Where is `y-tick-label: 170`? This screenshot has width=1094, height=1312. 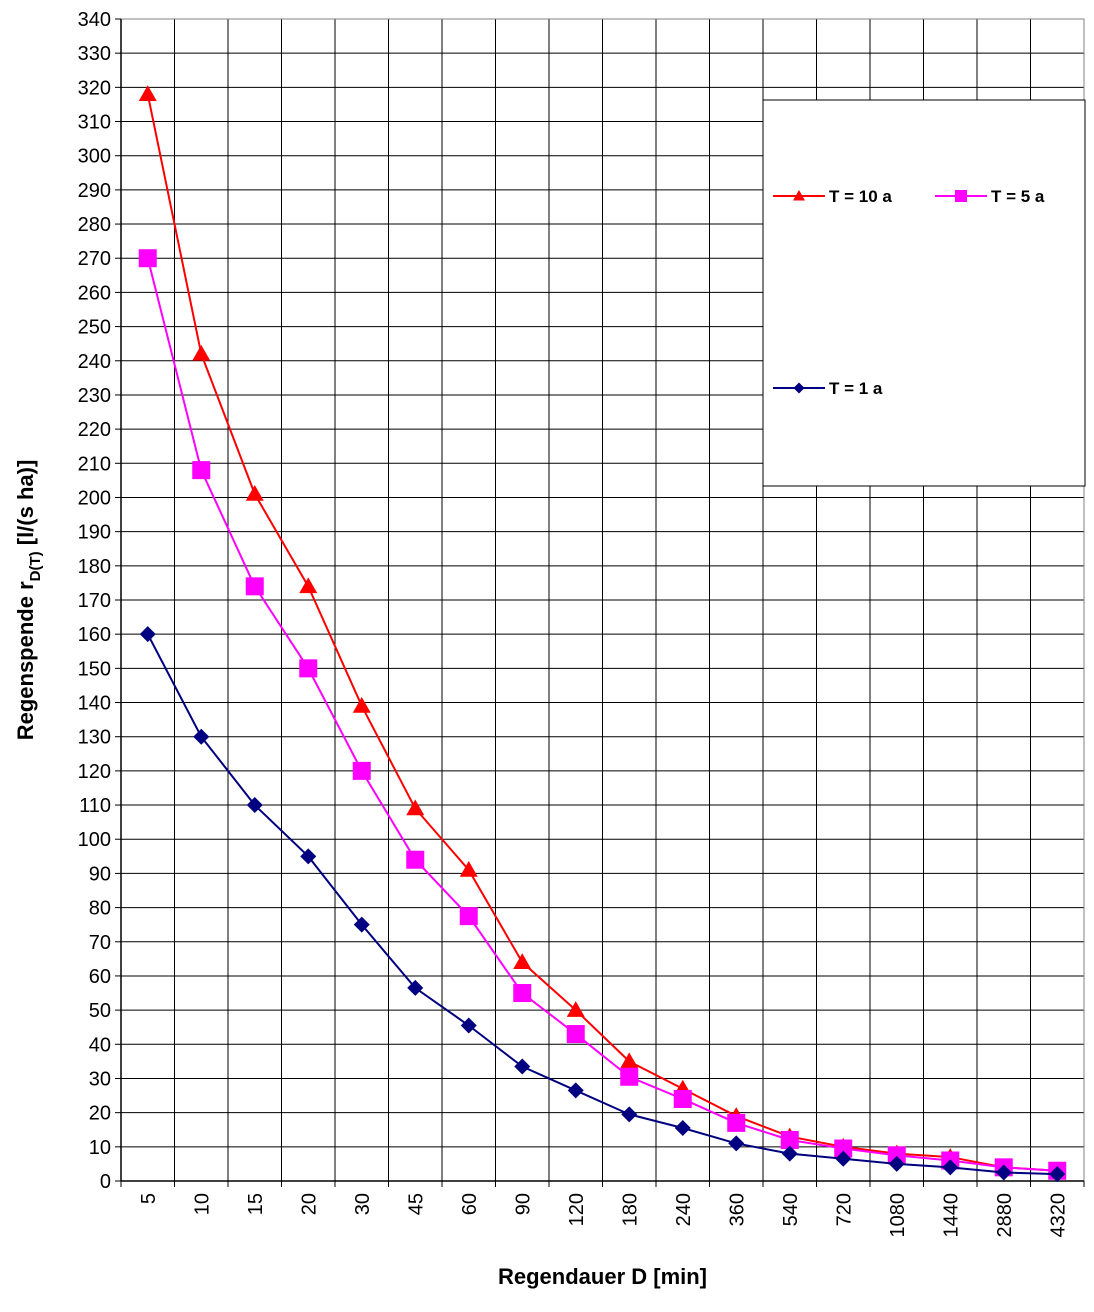 y-tick-label: 170 is located at coordinates (94, 601).